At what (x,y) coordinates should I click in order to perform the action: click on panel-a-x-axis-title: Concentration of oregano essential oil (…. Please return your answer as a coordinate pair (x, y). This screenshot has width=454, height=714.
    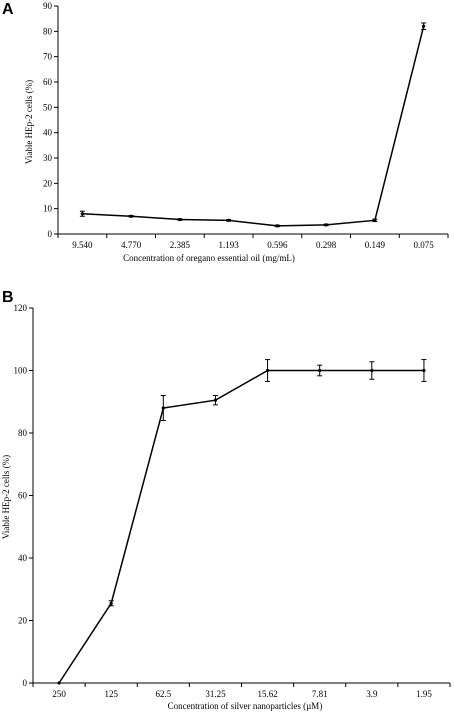
    Looking at the image, I should click on (209, 258).